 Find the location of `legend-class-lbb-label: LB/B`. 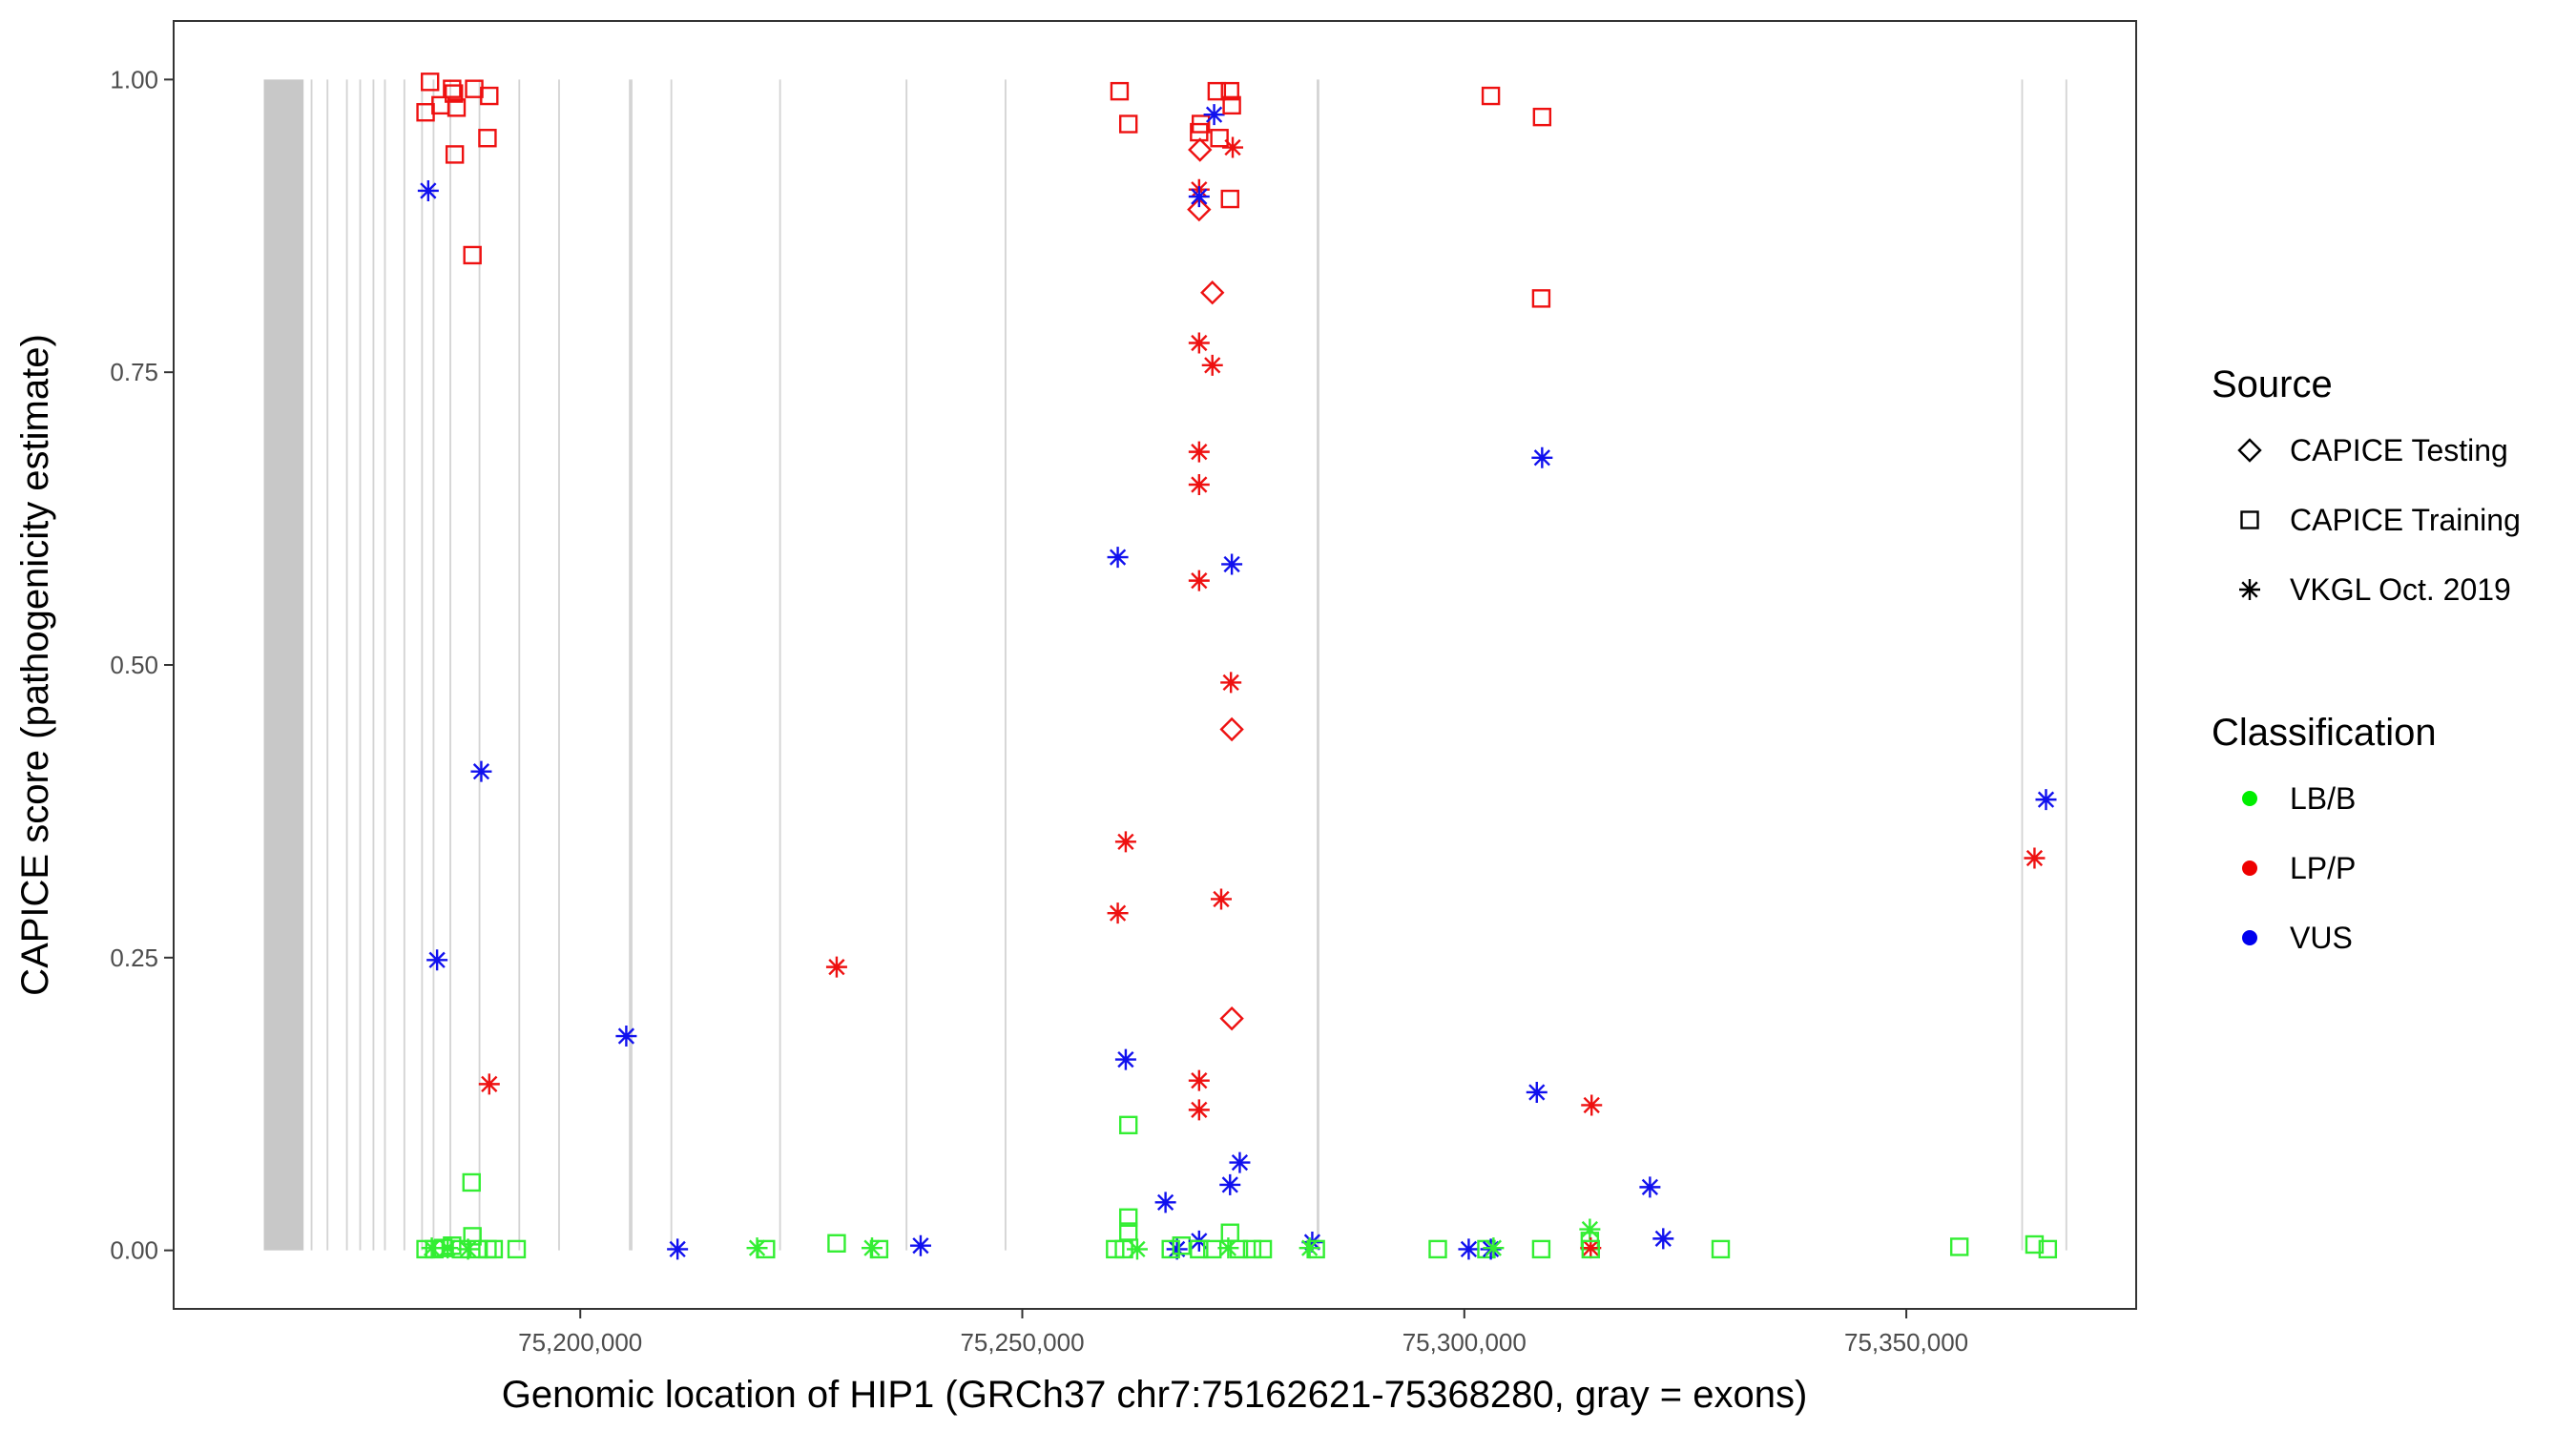

legend-class-lbb-label: LB/B is located at coordinates (2323, 798).